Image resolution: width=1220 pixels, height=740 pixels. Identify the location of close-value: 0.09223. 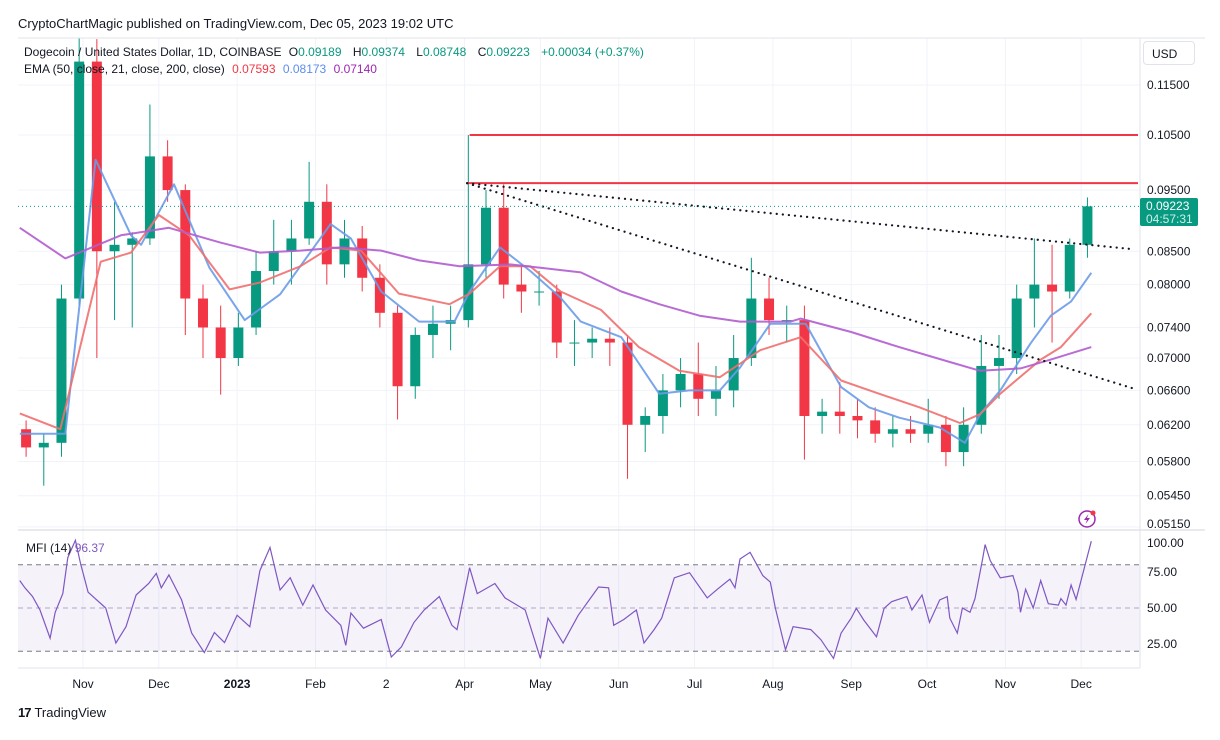
(508, 52).